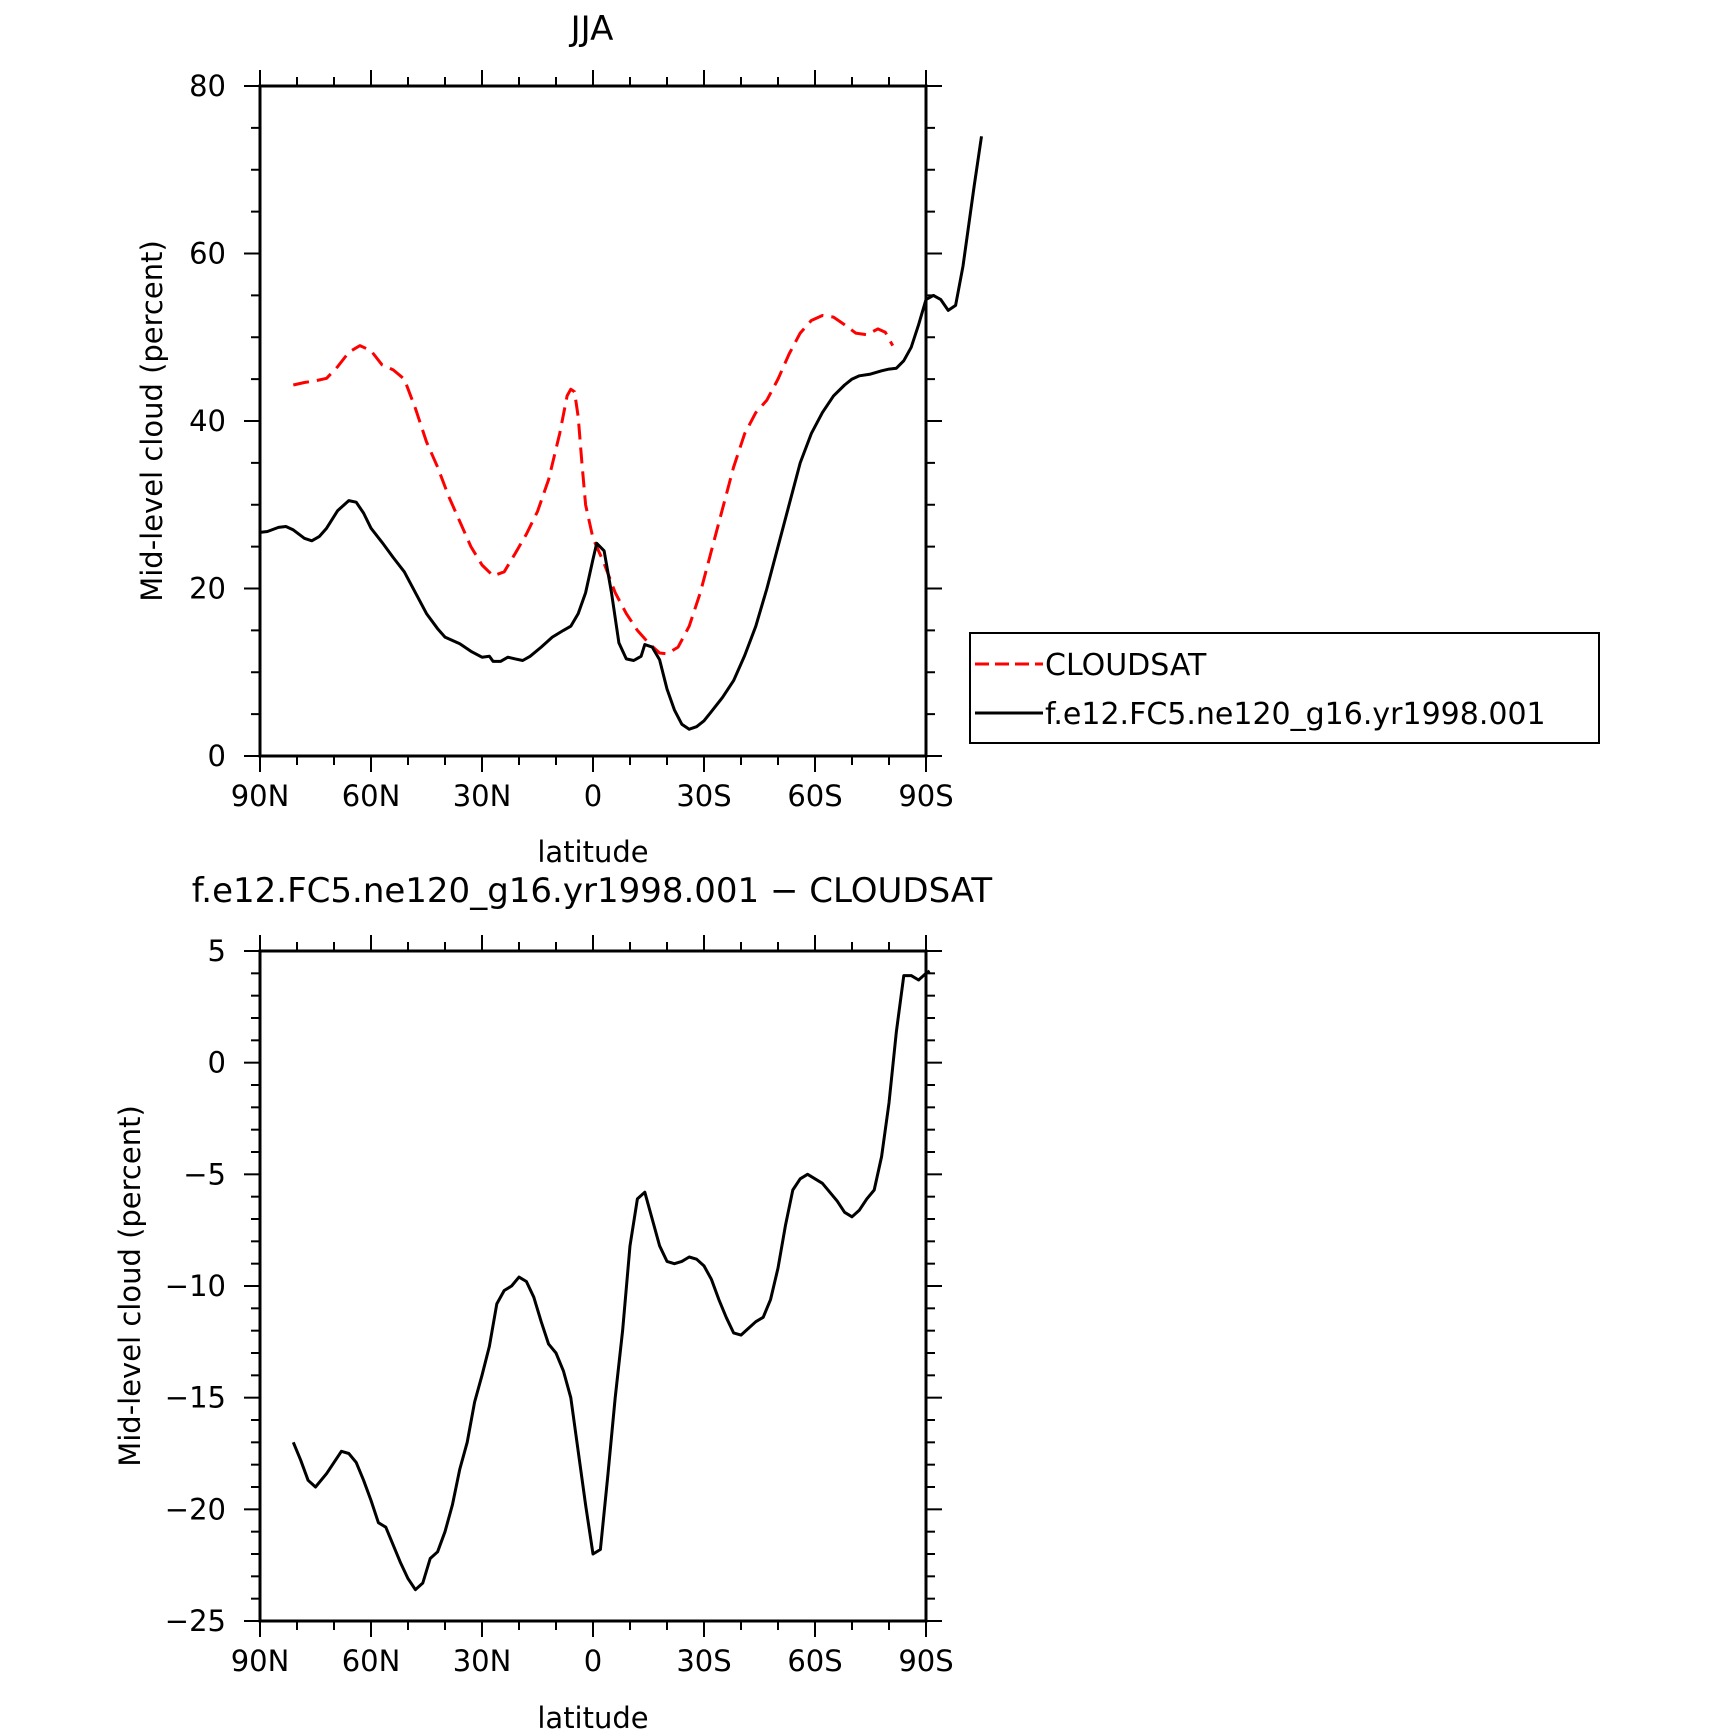 This screenshot has height=1734, width=1710. I want to click on y-tick-labels: 0 20 40 60 80, so click(207, 421).